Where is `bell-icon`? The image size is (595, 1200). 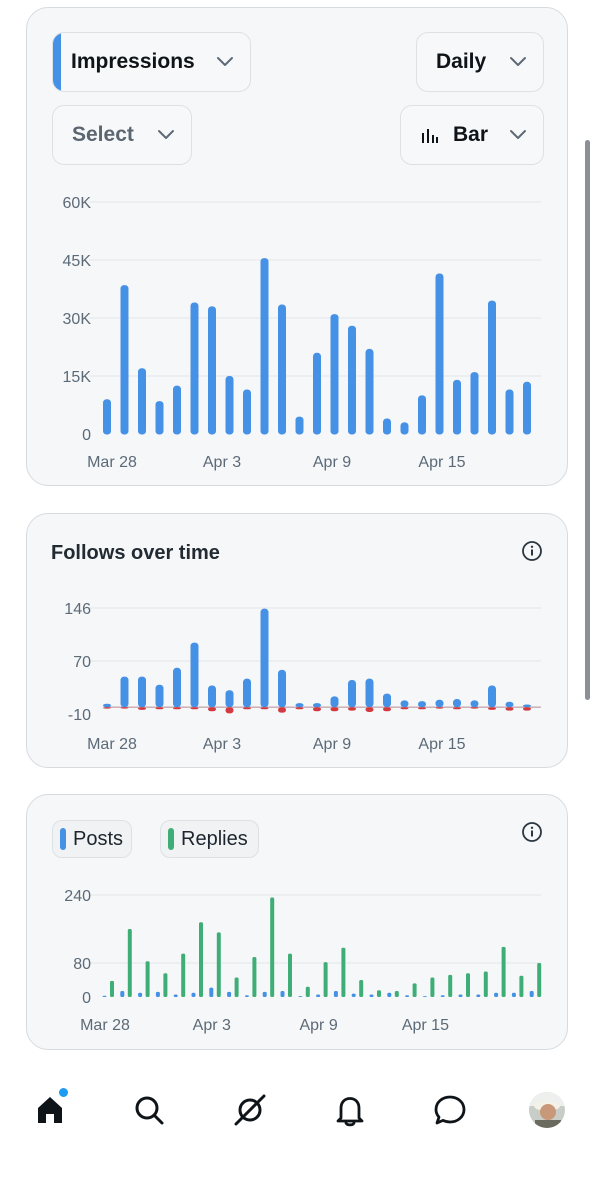 bell-icon is located at coordinates (350, 1110).